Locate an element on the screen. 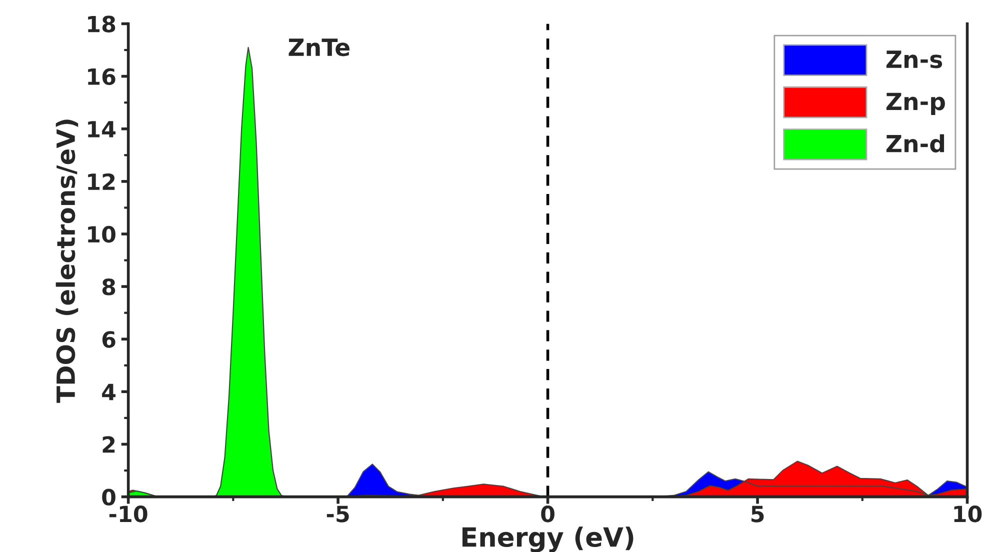  annotation: ZnTe is located at coordinates (319, 47).